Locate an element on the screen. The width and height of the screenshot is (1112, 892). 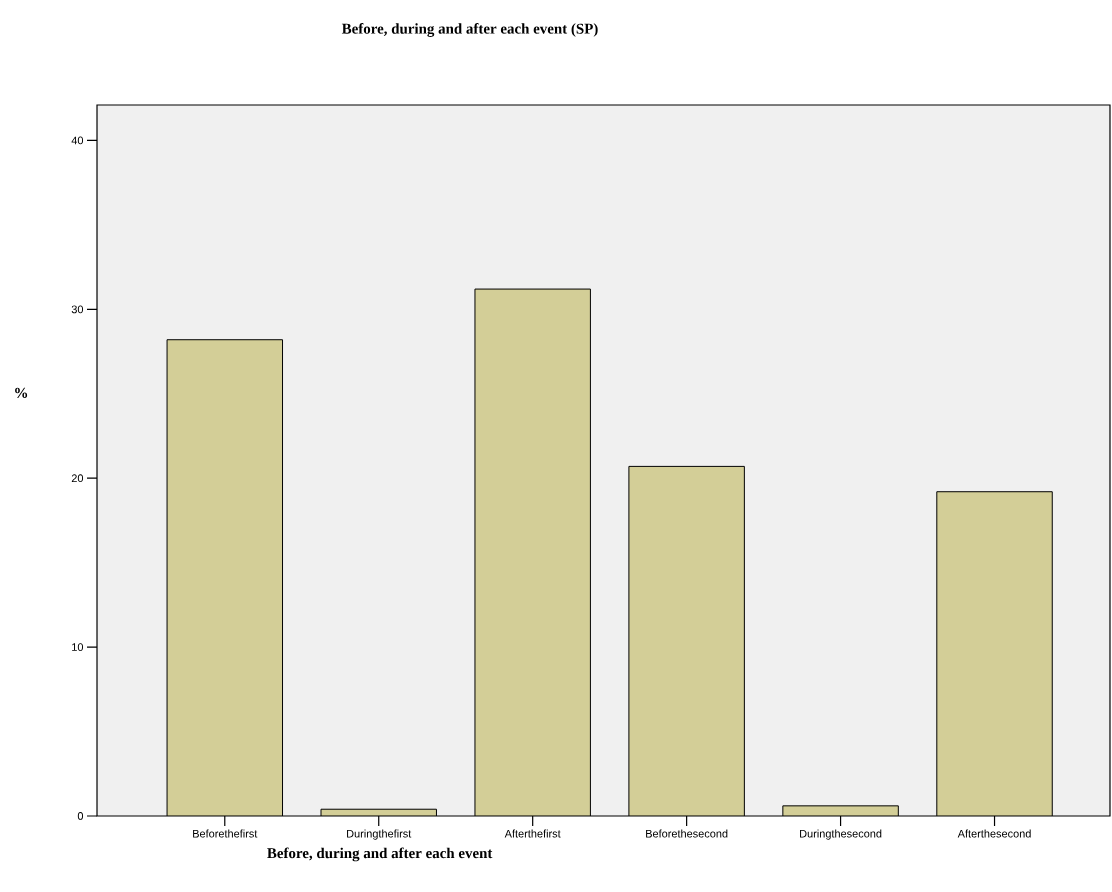
y-tick-label: 30 is located at coordinates (77, 309).